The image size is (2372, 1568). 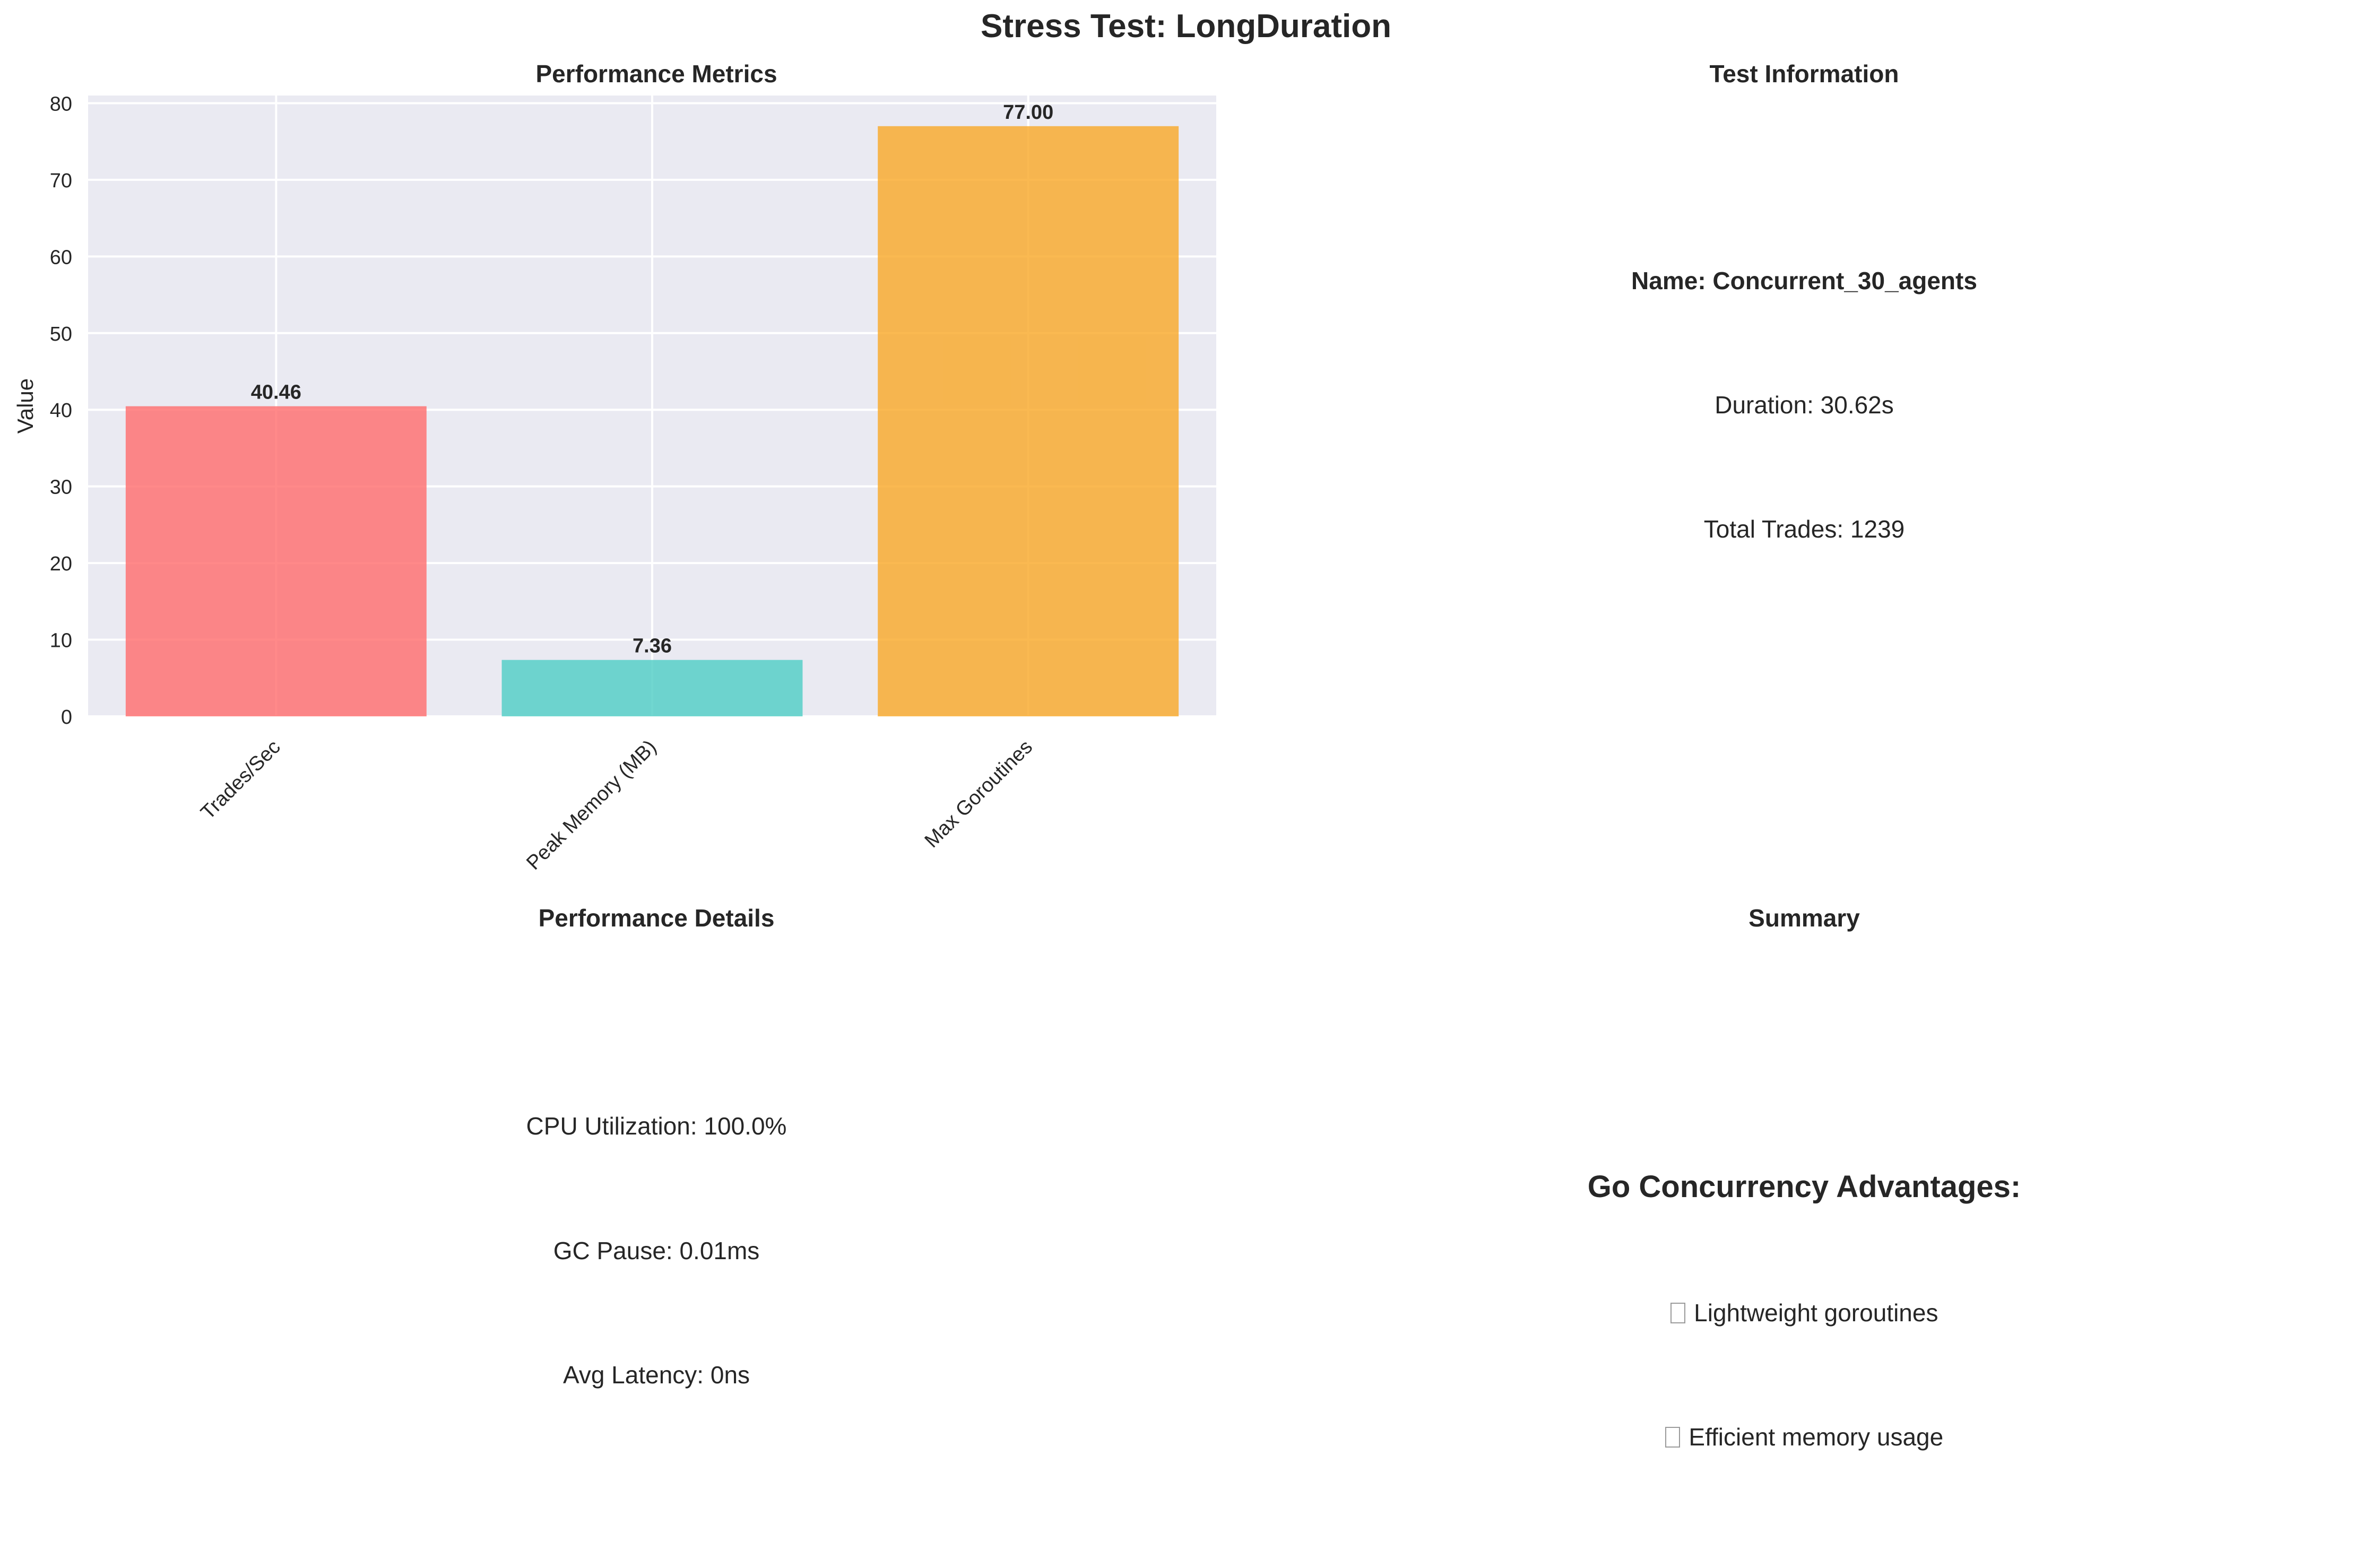 What do you see at coordinates (1186, 26) in the screenshot?
I see `figure-title: Stress Test: LongDuration` at bounding box center [1186, 26].